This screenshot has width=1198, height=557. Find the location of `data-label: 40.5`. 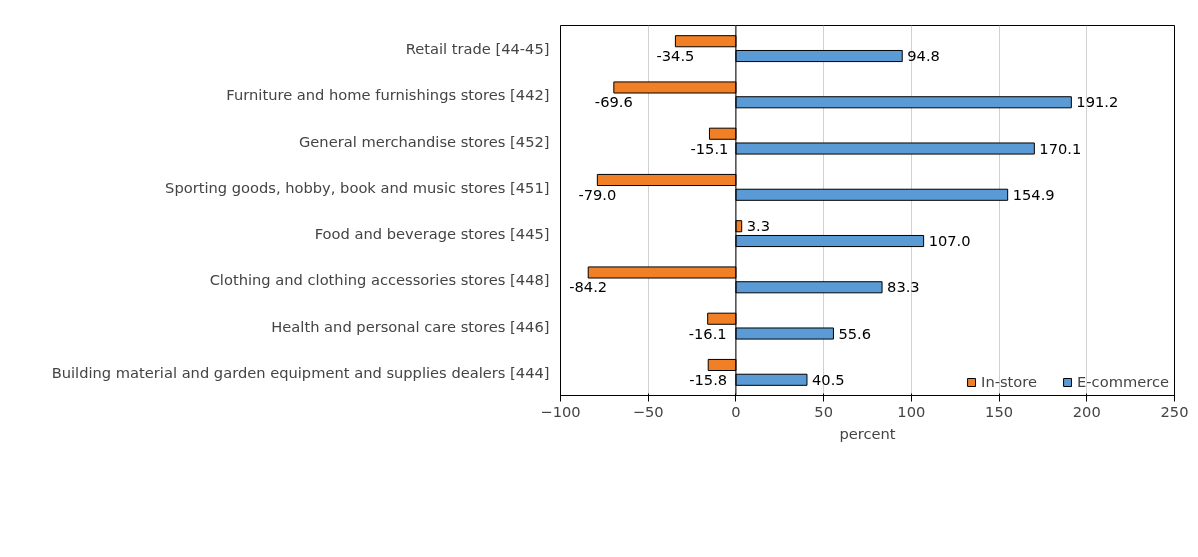

data-label: 40.5 is located at coordinates (828, 379).